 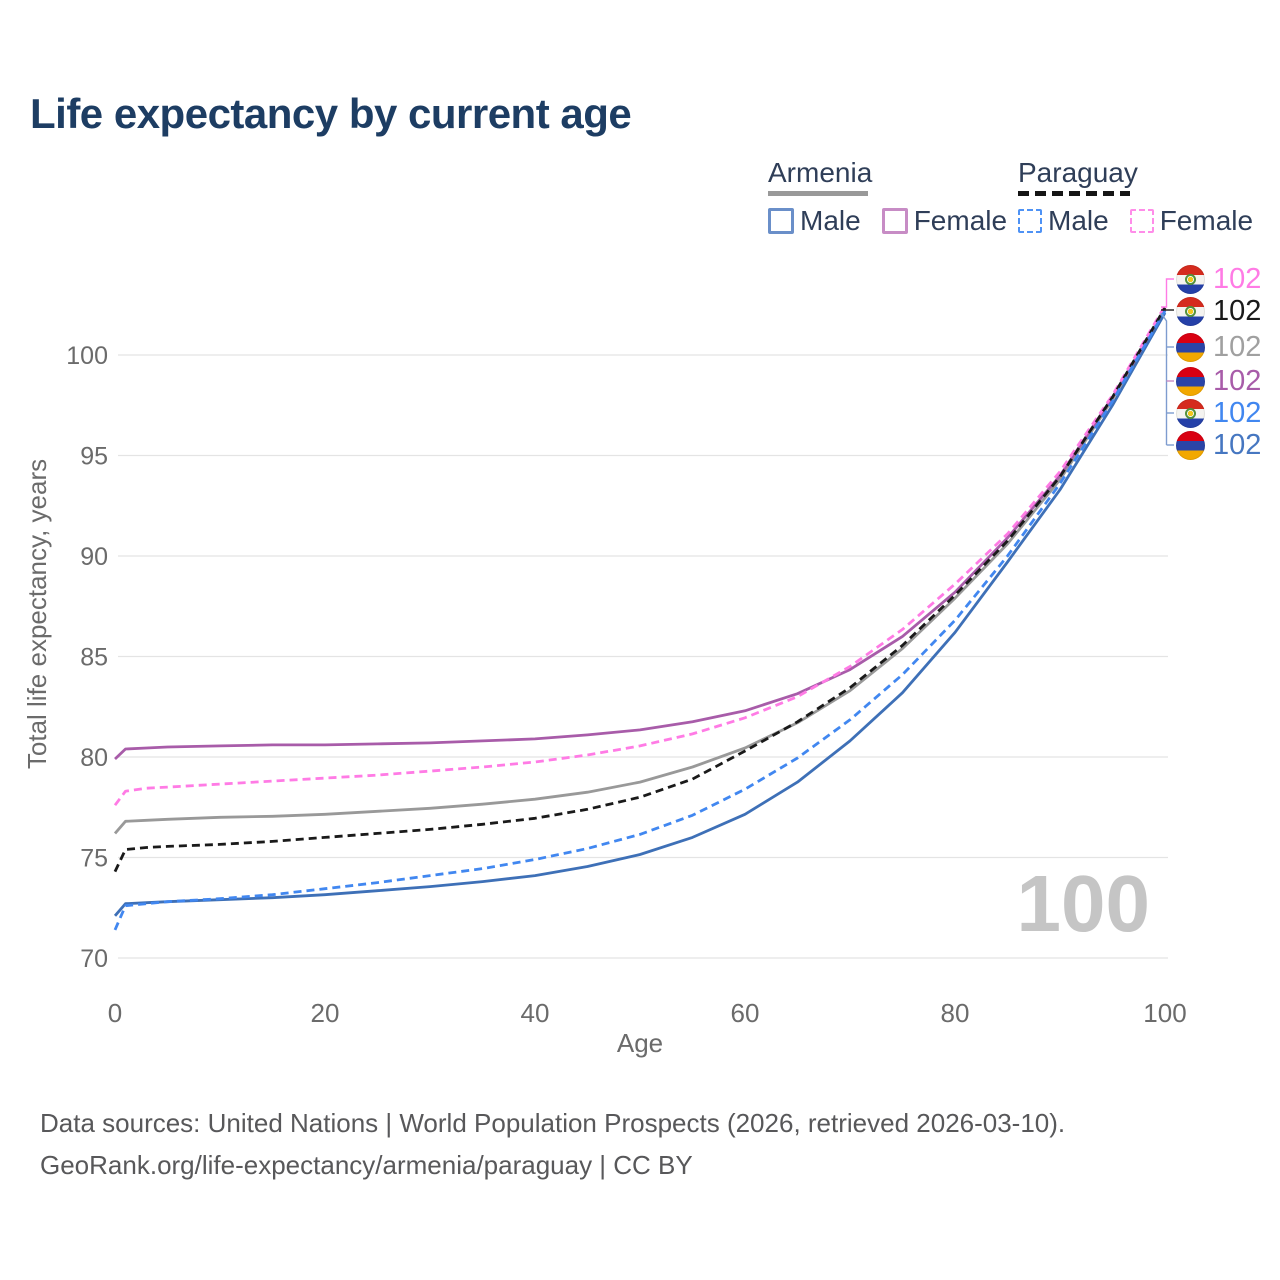 What do you see at coordinates (94, 457) in the screenshot?
I see `y-tick-label: 95` at bounding box center [94, 457].